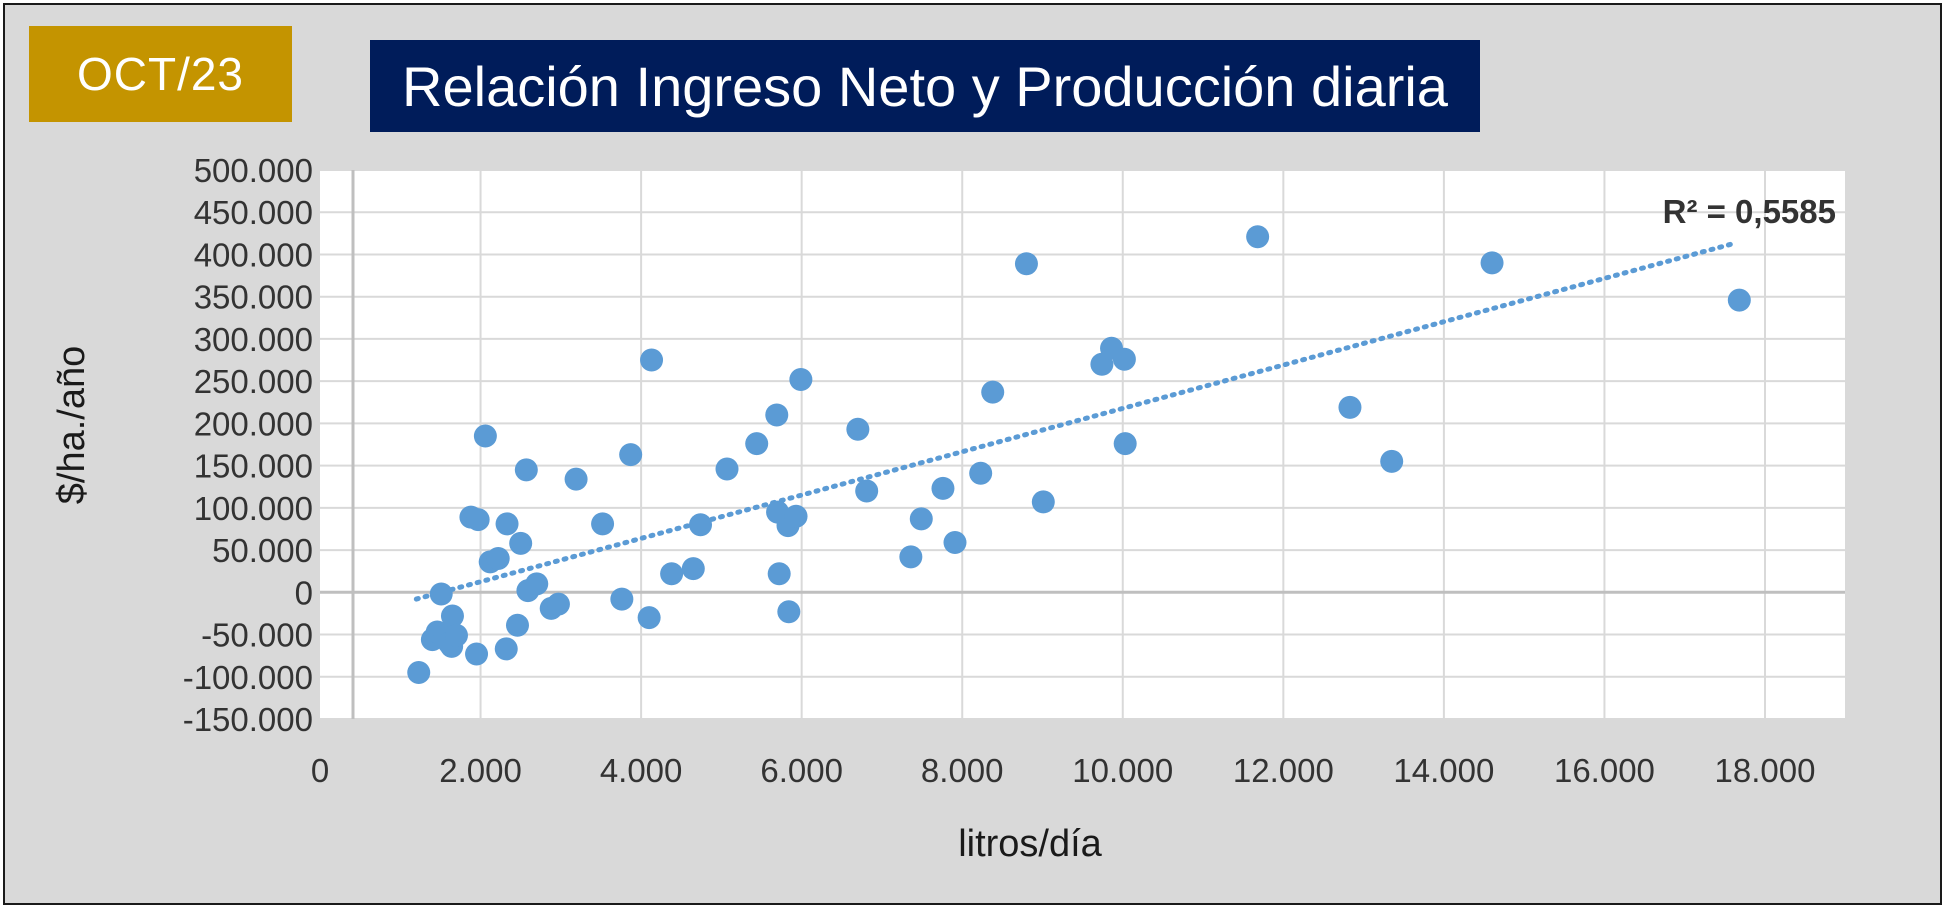 Image resolution: width=1947 pixels, height=912 pixels. What do you see at coordinates (641, 770) in the screenshot?
I see `x-tick-label: 4.000` at bounding box center [641, 770].